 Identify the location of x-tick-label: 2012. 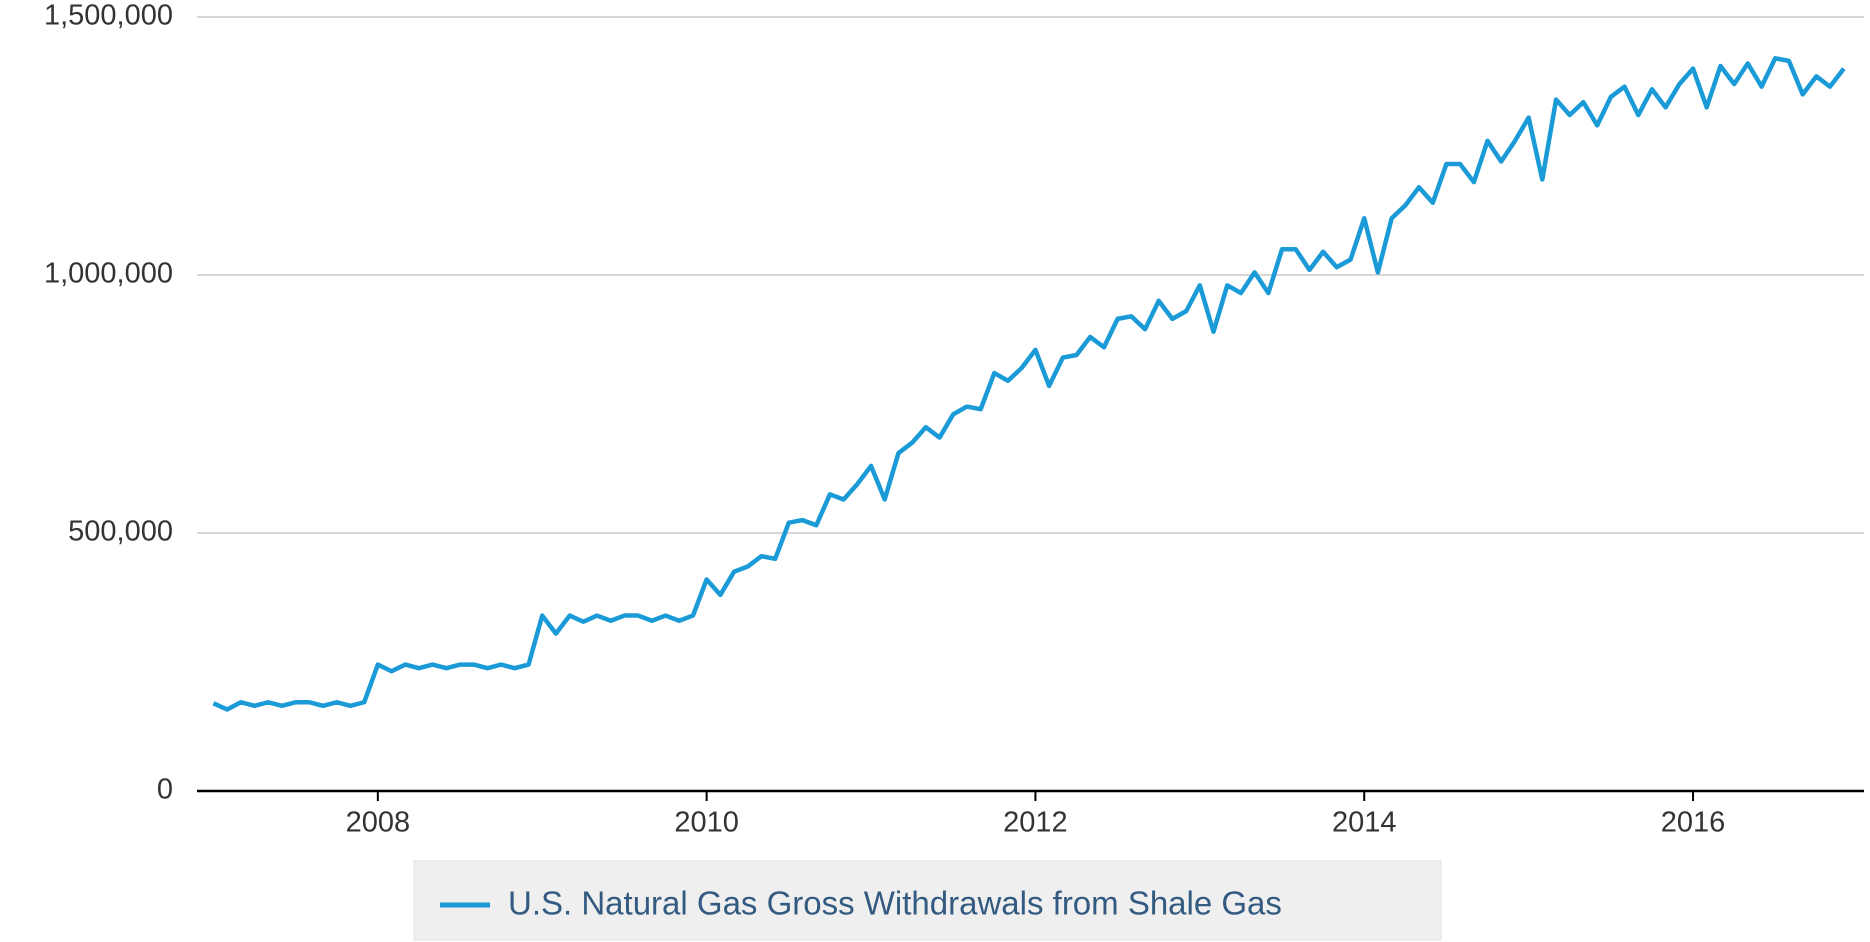
(1035, 823).